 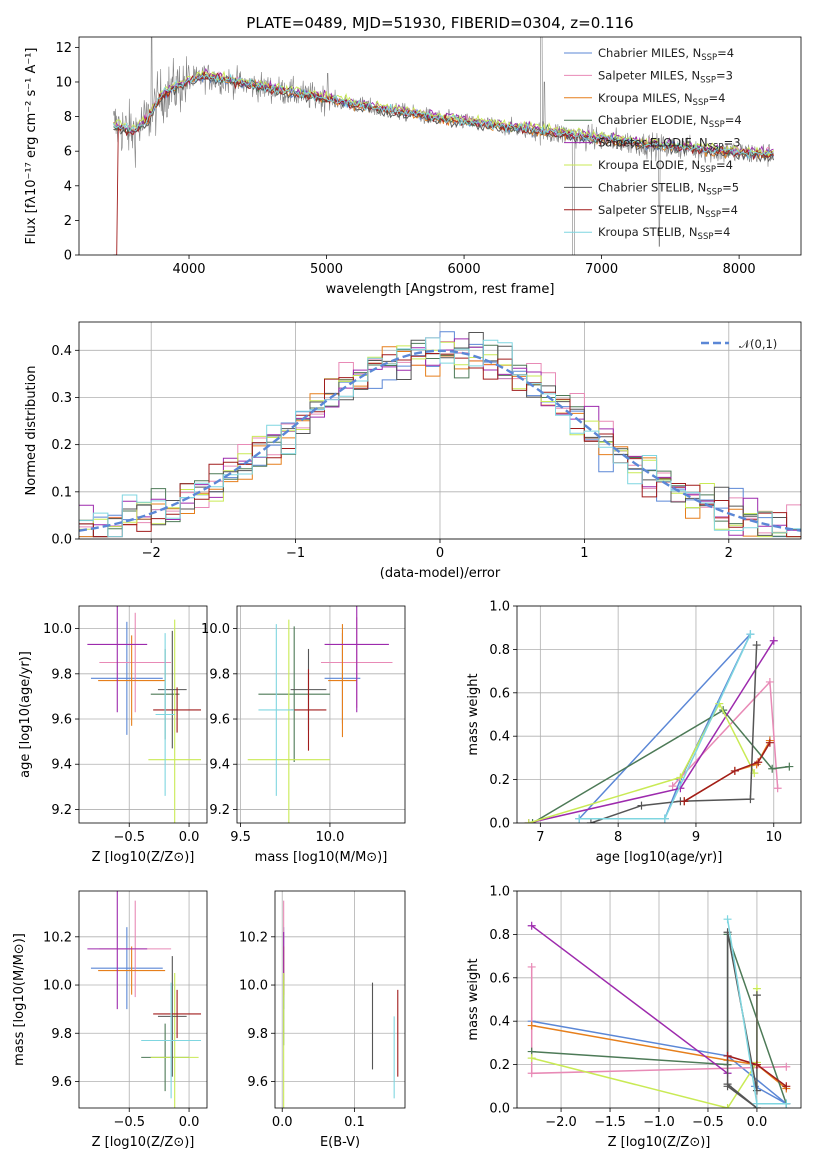 What do you see at coordinates (661, 99) in the screenshot?
I see `legend-entry: Kroupa MILES, NSSP=4` at bounding box center [661, 99].